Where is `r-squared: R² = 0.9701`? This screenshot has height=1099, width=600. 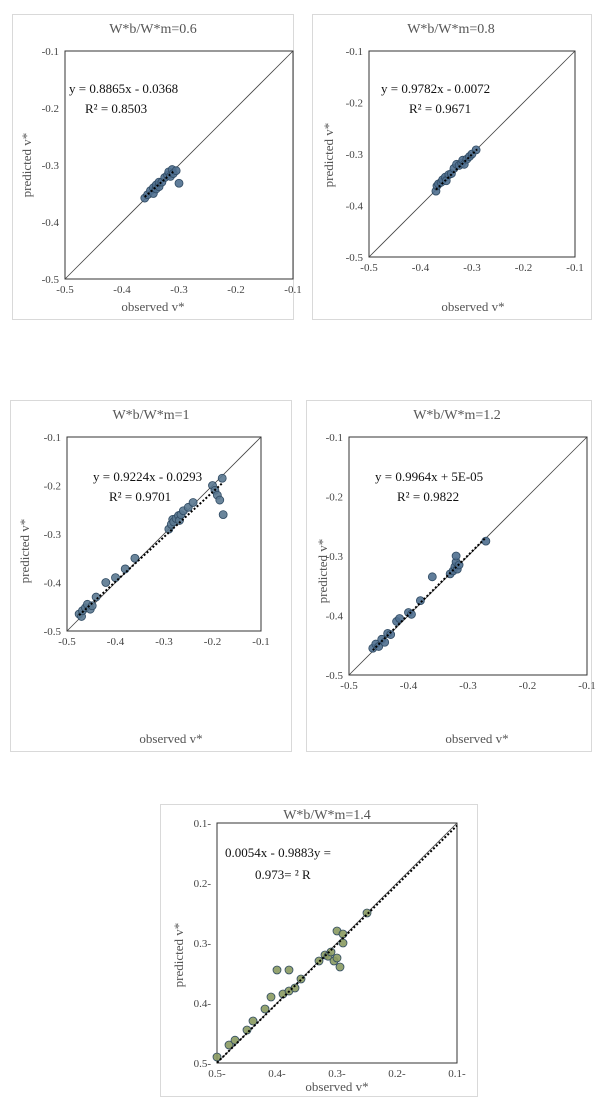
r-squared: R² = 0.9701 is located at coordinates (140, 496).